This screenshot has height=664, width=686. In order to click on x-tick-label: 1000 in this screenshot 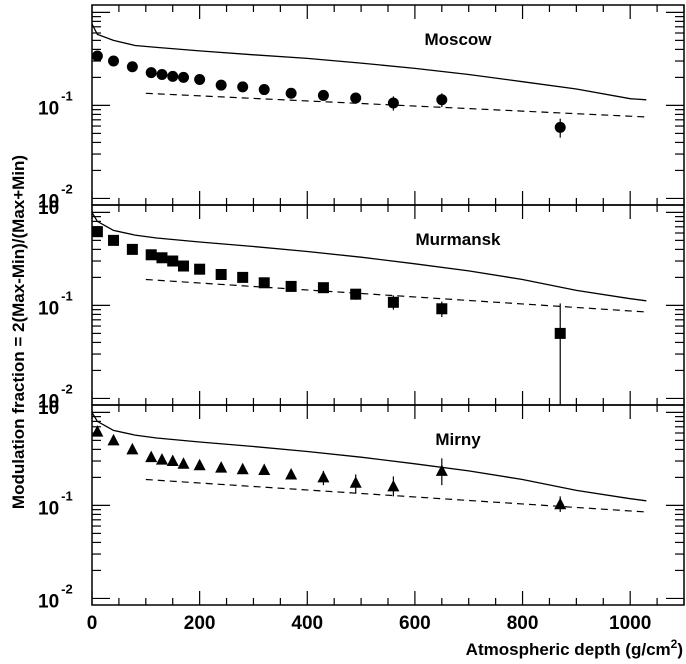, I will do `click(630, 623)`.